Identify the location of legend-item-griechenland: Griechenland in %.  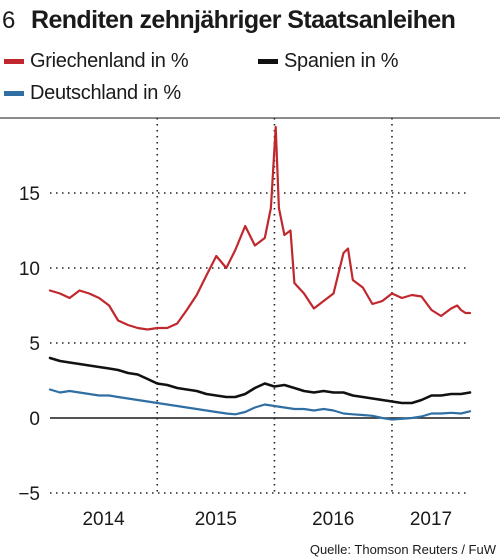
(96, 61).